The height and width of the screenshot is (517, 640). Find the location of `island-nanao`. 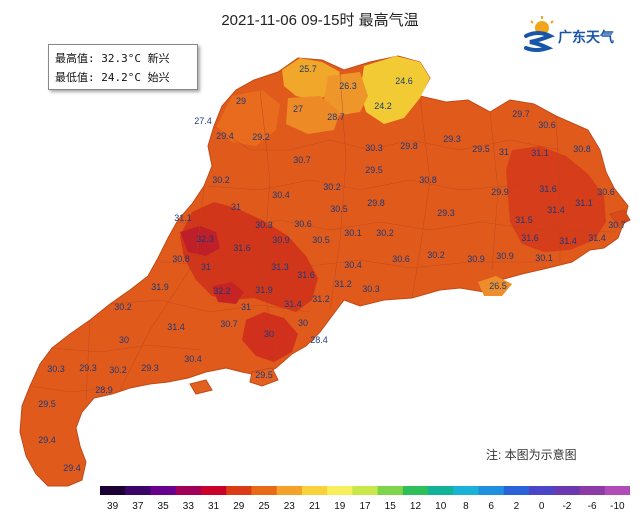

island-nanao is located at coordinates (620, 218).